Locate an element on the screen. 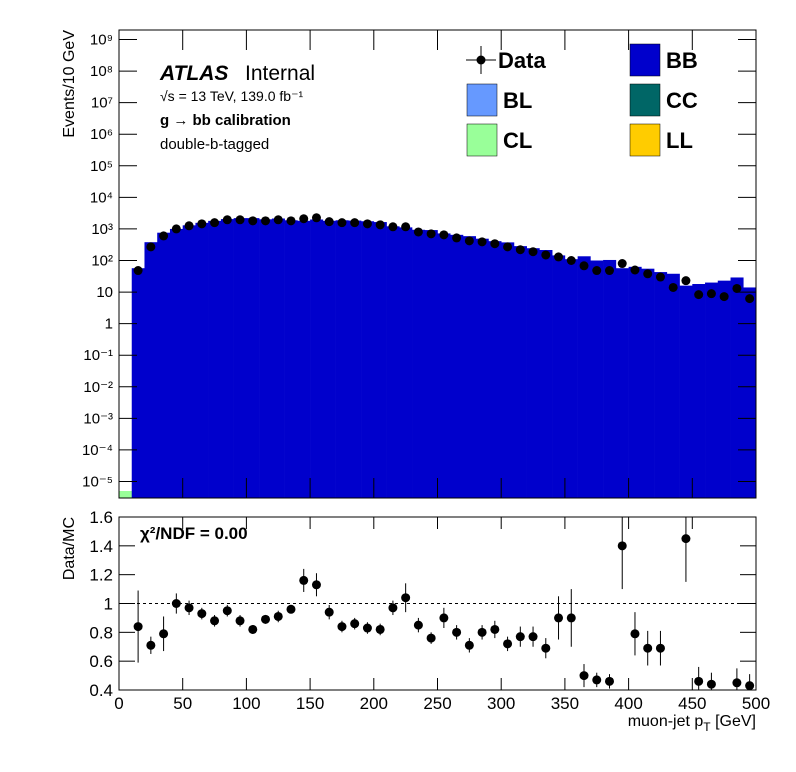 The height and width of the screenshot is (772, 796). legend-label: LL is located at coordinates (679, 140).